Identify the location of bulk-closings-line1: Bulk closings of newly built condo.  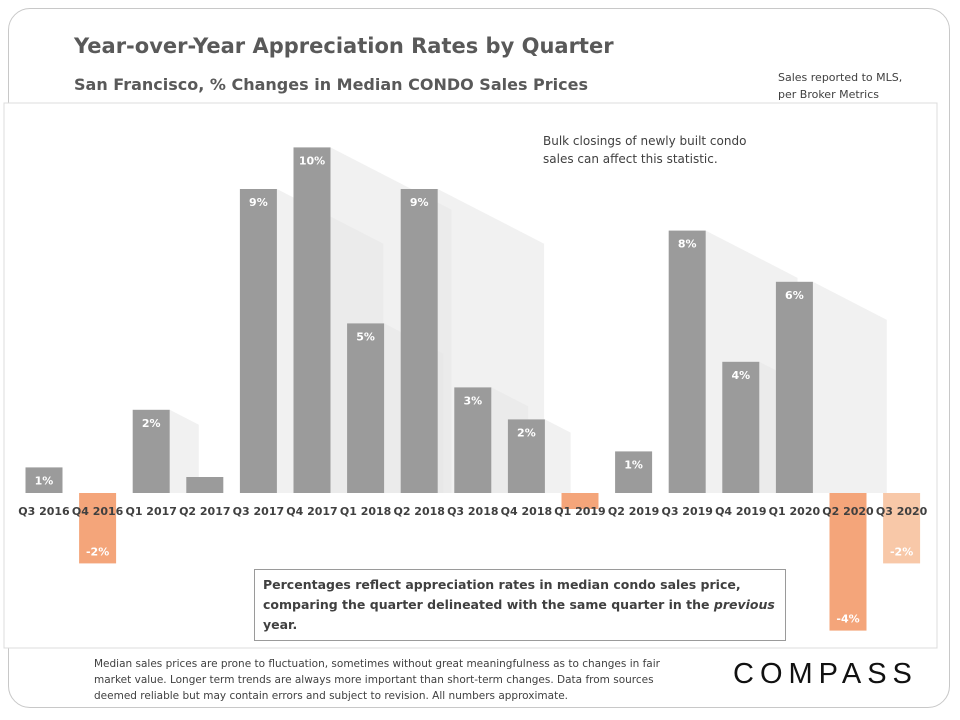
(645, 141).